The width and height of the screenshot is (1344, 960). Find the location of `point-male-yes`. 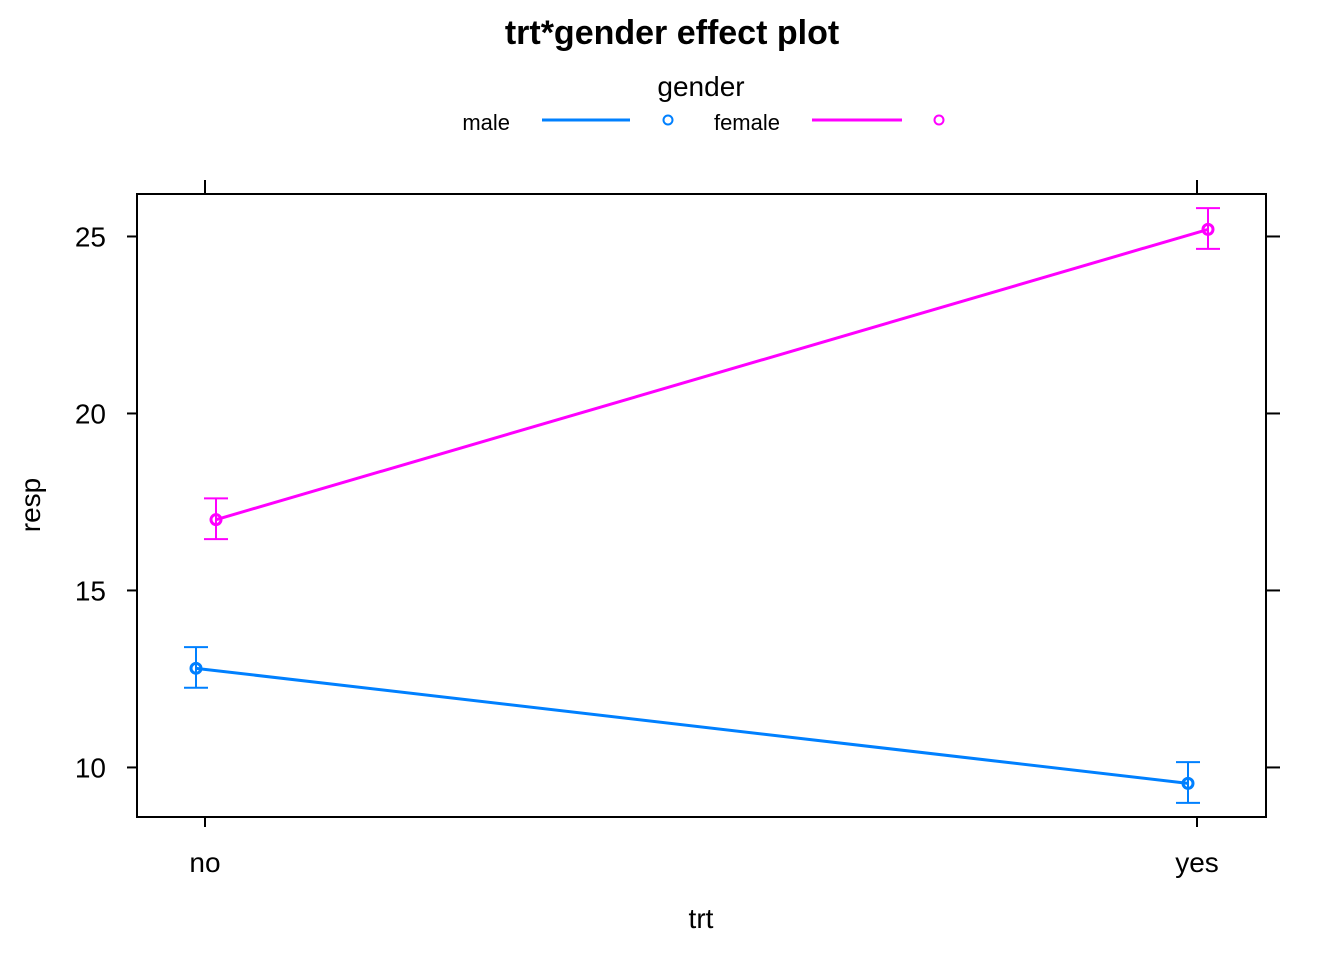

point-male-yes is located at coordinates (1188, 783).